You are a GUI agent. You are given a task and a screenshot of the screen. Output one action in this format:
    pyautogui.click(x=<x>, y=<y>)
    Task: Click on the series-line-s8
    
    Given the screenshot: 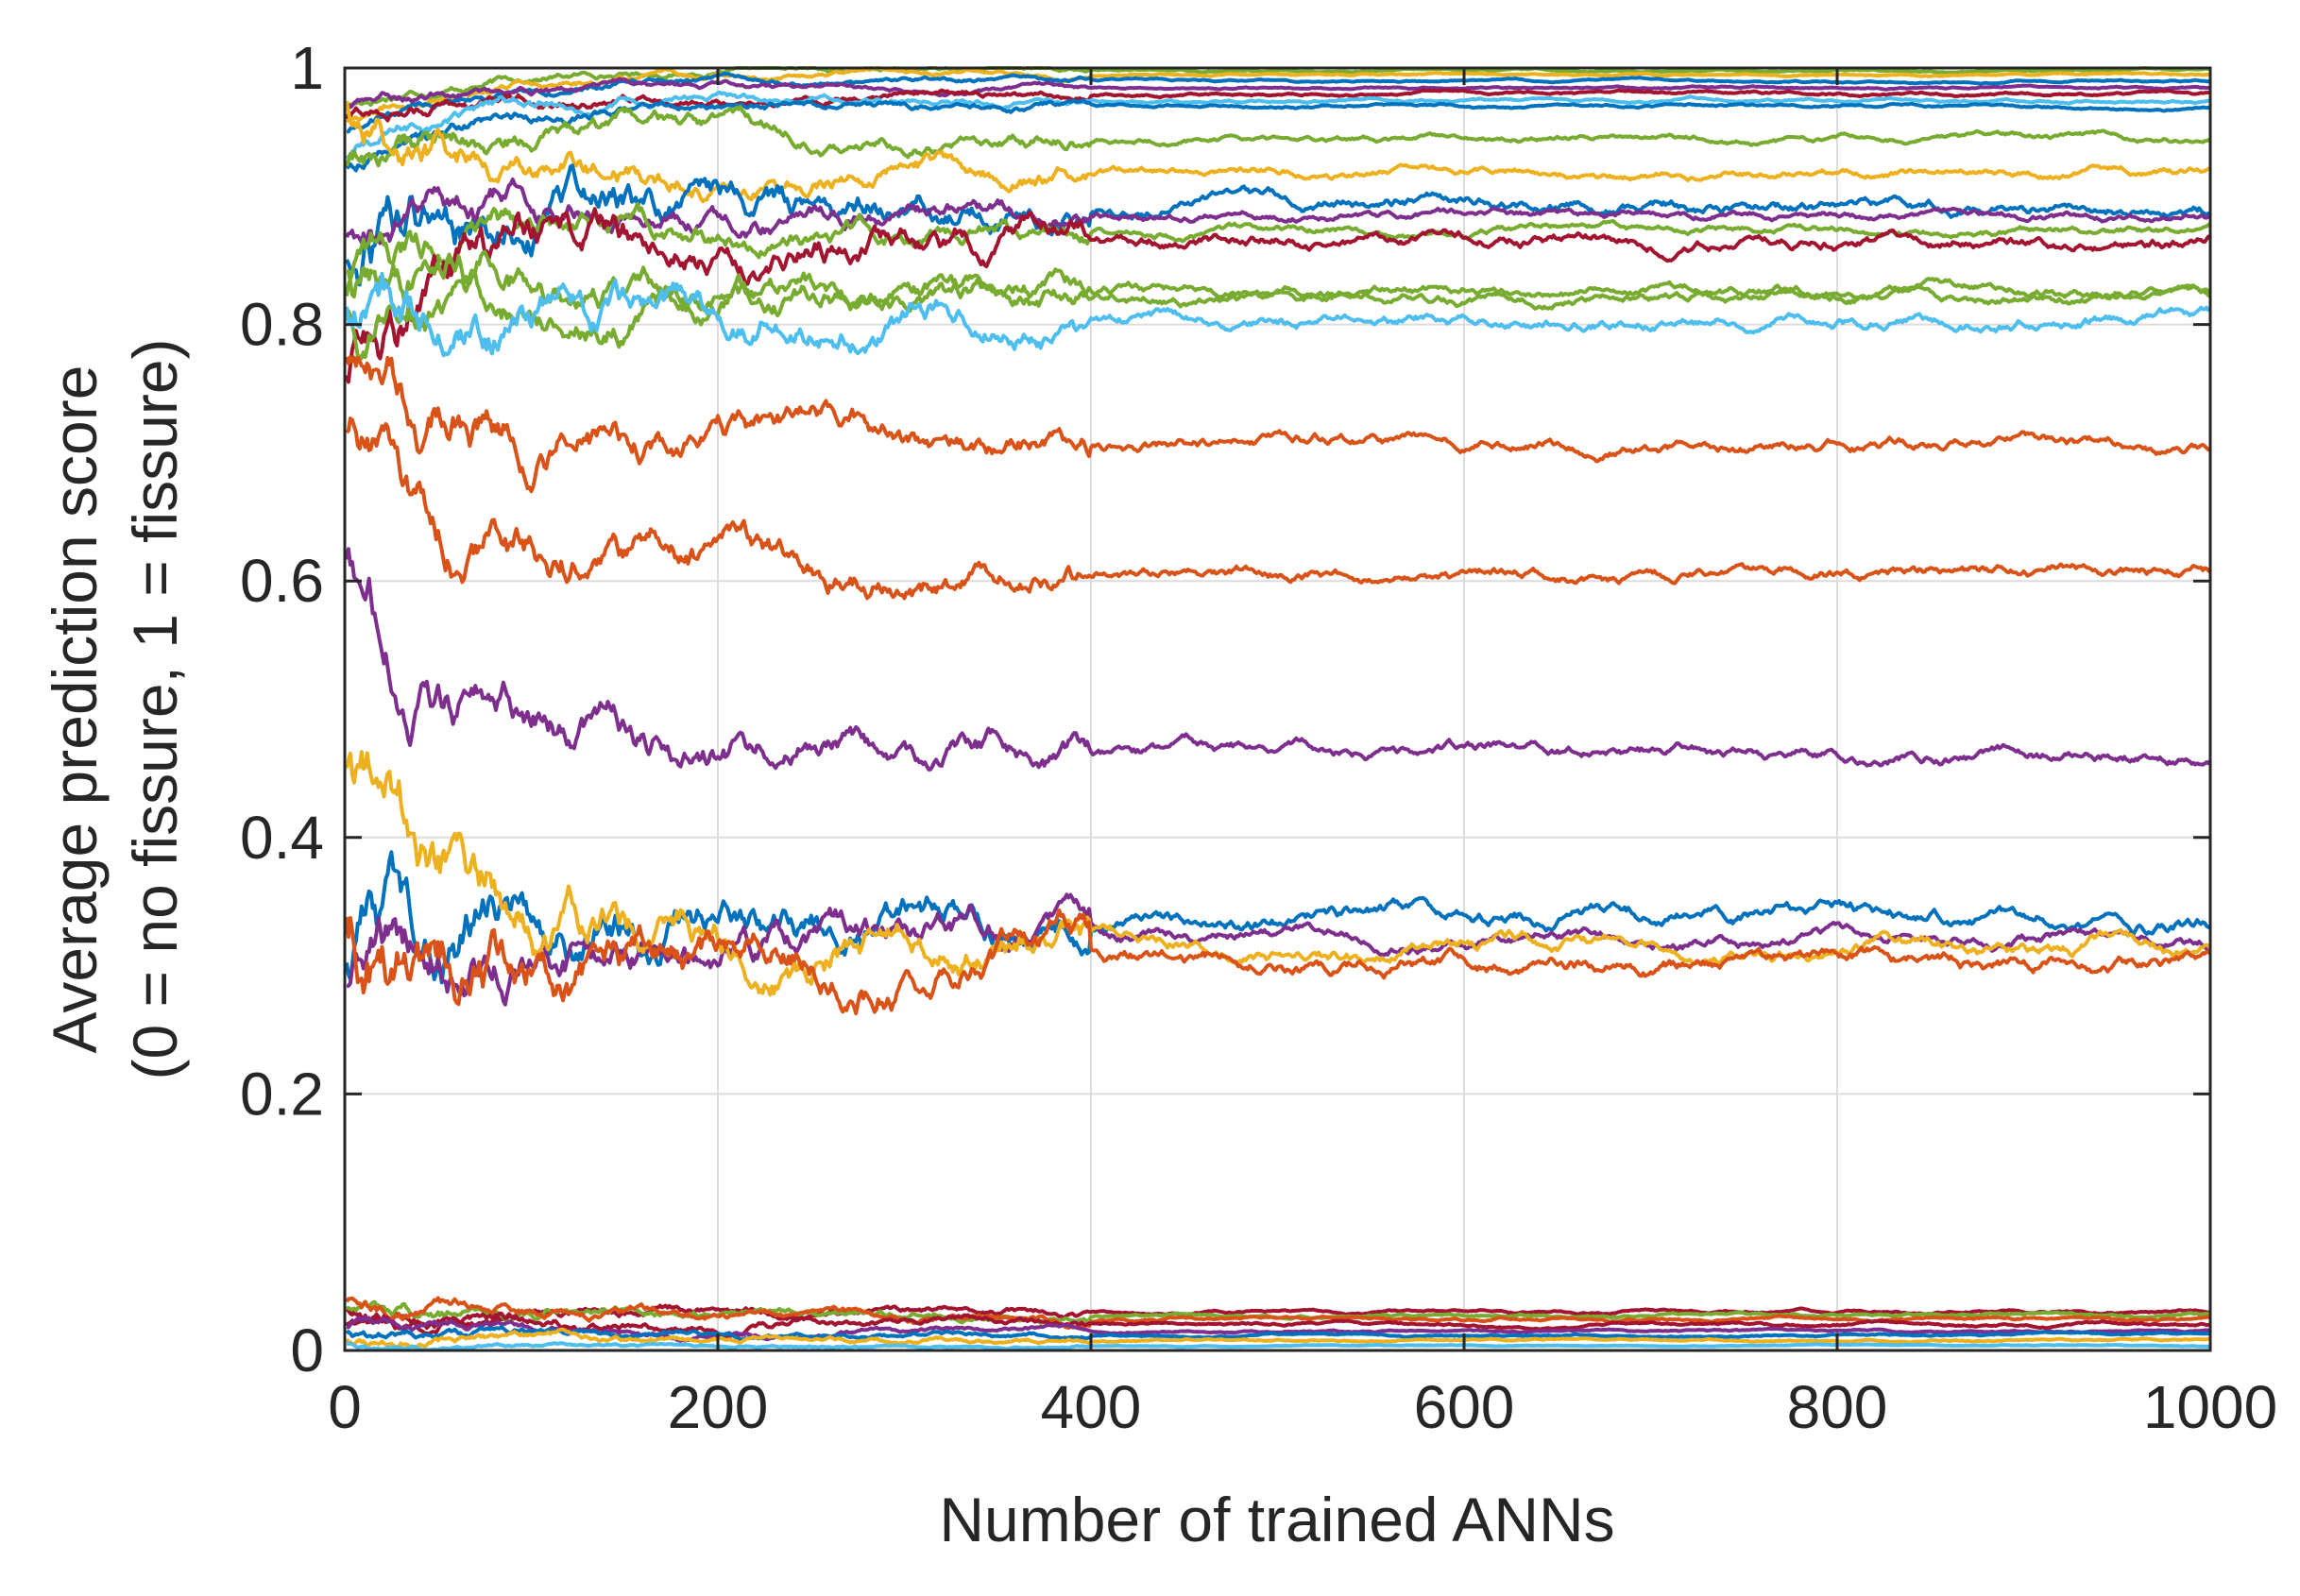 What is the action you would take?
    pyautogui.click(x=1278, y=136)
    